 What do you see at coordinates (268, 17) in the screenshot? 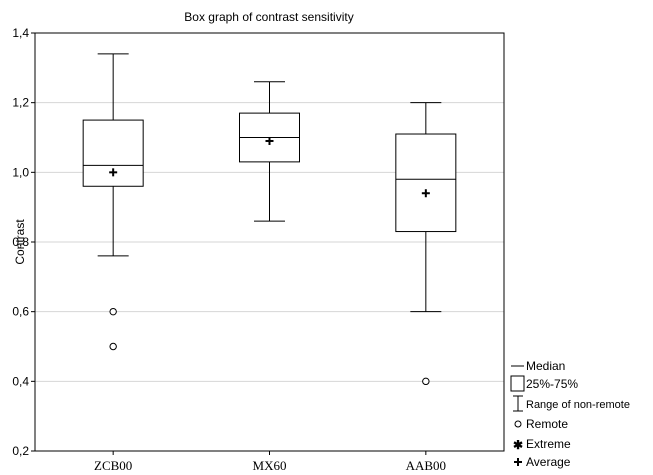
I see `chart-title: Box graph of contrast sensitivity` at bounding box center [268, 17].